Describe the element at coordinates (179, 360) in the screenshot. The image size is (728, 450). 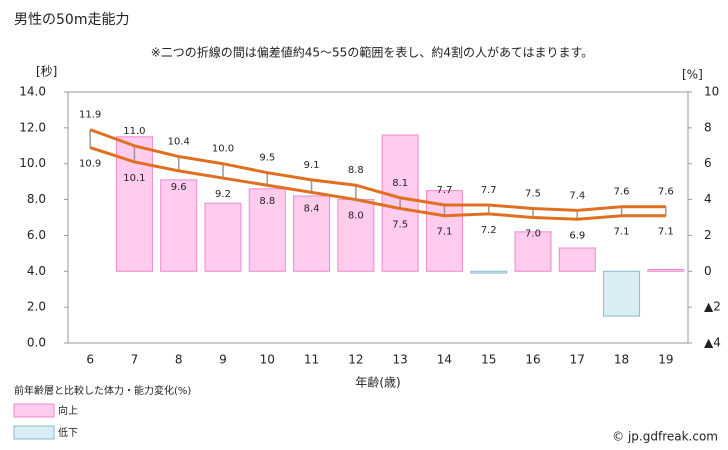
I see `x-tick-label: 8` at that location.